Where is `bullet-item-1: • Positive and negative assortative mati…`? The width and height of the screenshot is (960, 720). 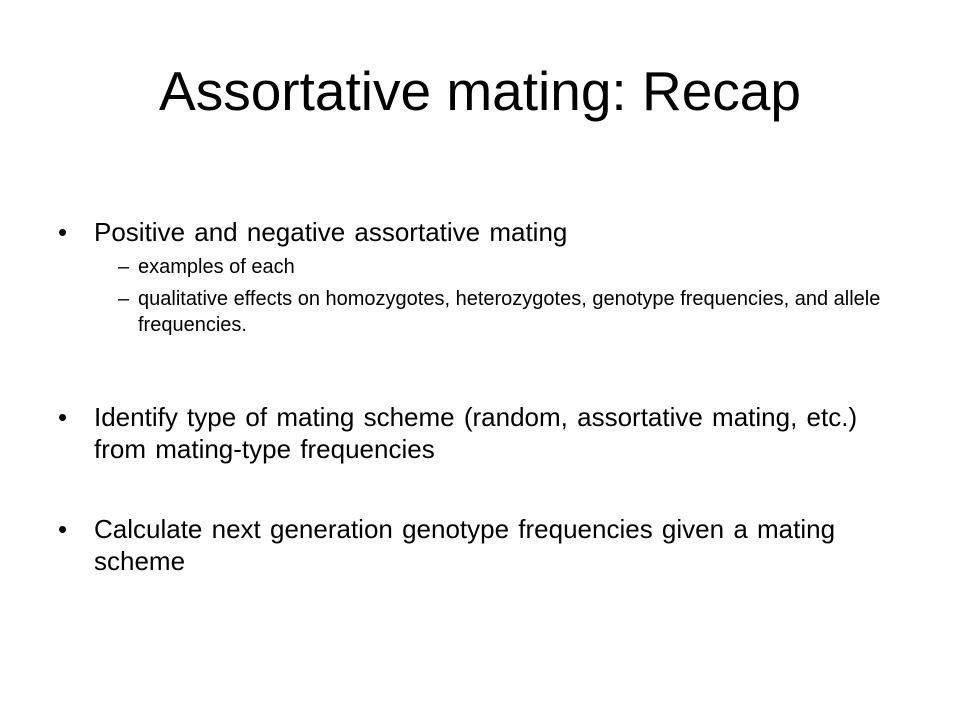 bullet-item-1: • Positive and negative assortative mati… is located at coordinates (478, 277).